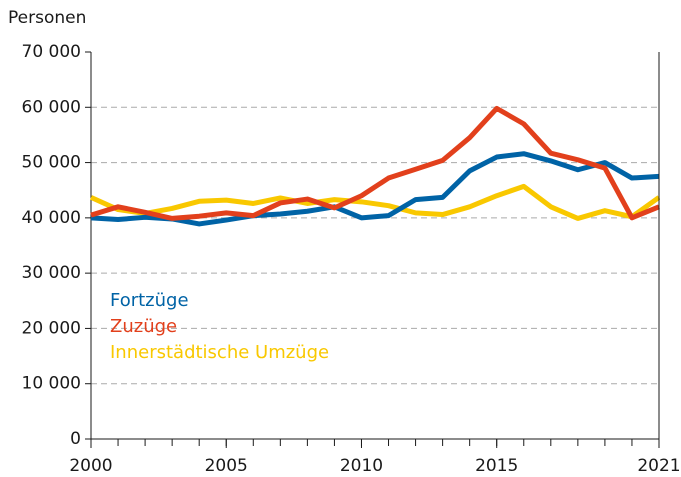 The height and width of the screenshot is (477, 681). Describe the element at coordinates (51, 107) in the screenshot. I see `y-tick-label: 60 000` at that location.